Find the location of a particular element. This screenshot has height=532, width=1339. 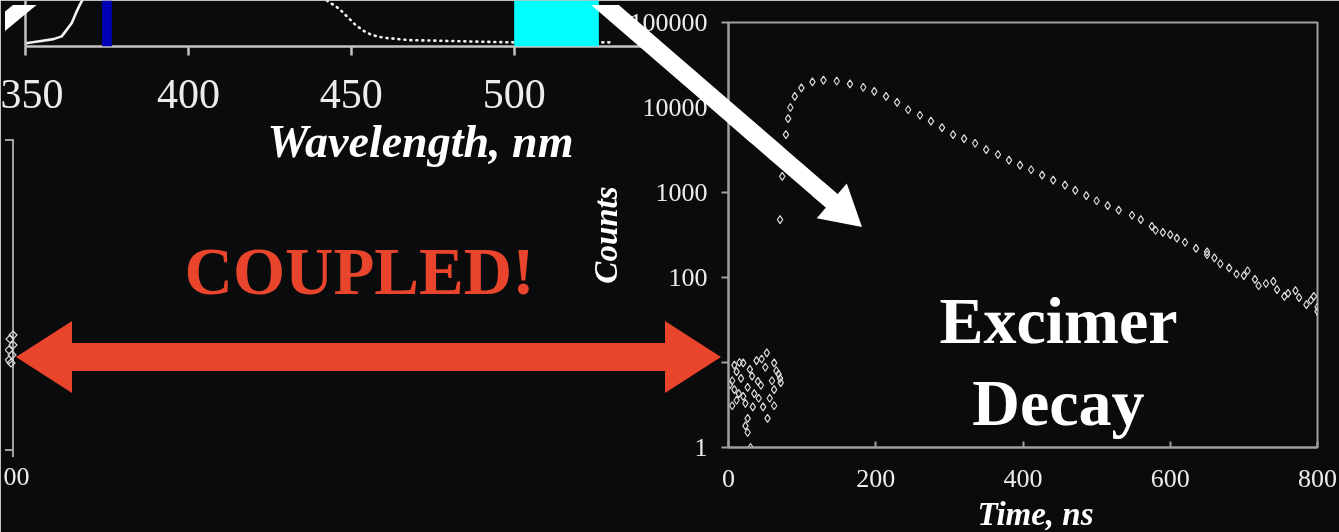

x-tick-label: 450 is located at coordinates (351, 93).